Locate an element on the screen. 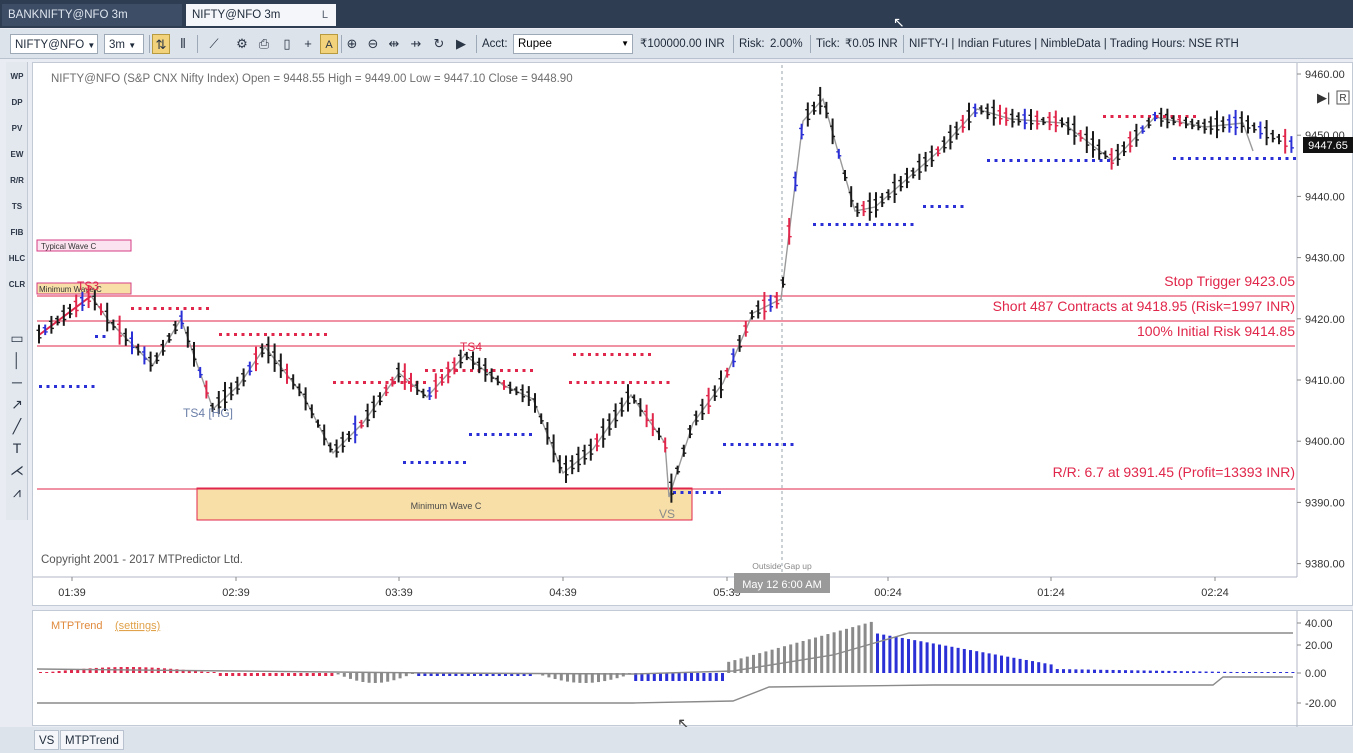 The height and width of the screenshot is (753, 1353). page-icon: ▯ is located at coordinates (287, 43).